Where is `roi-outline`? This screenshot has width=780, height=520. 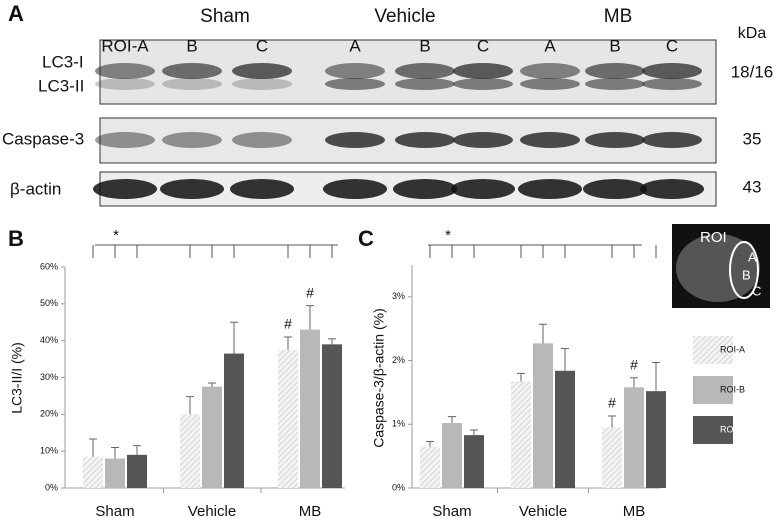
roi-outline is located at coordinates (744, 270).